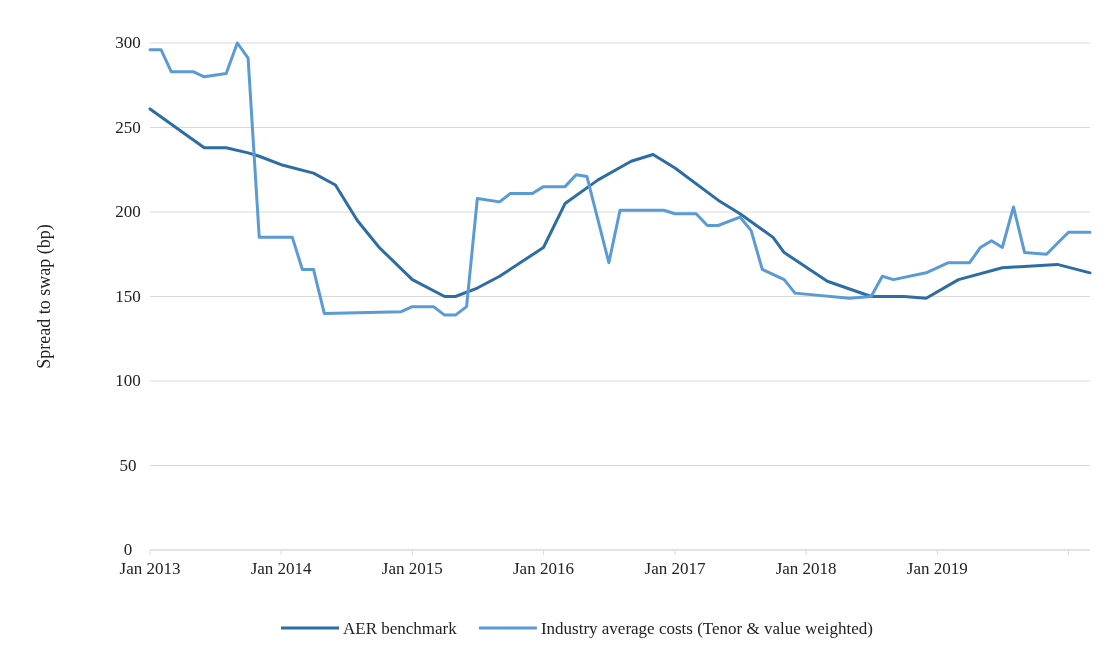 The width and height of the screenshot is (1110, 668). Describe the element at coordinates (128, 211) in the screenshot. I see `y-tick-label: 200` at that location.